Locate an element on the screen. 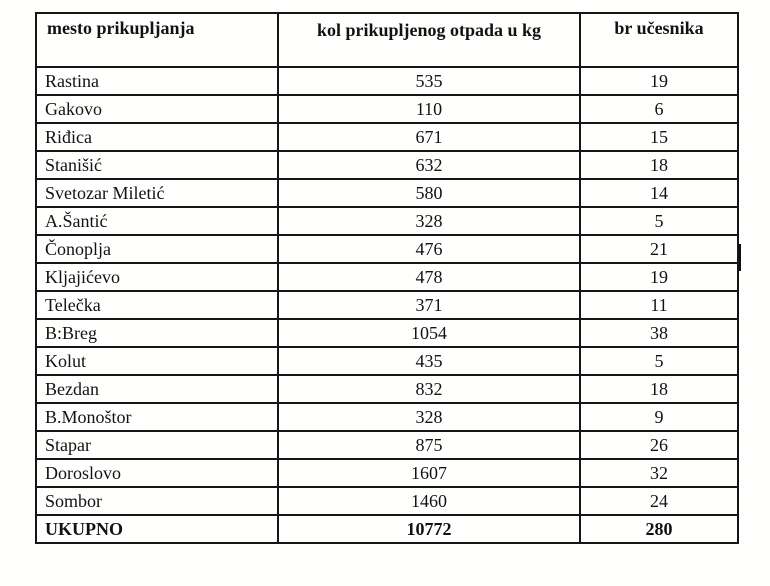  table-row: Čonoplja 476 21 is located at coordinates (387, 249).